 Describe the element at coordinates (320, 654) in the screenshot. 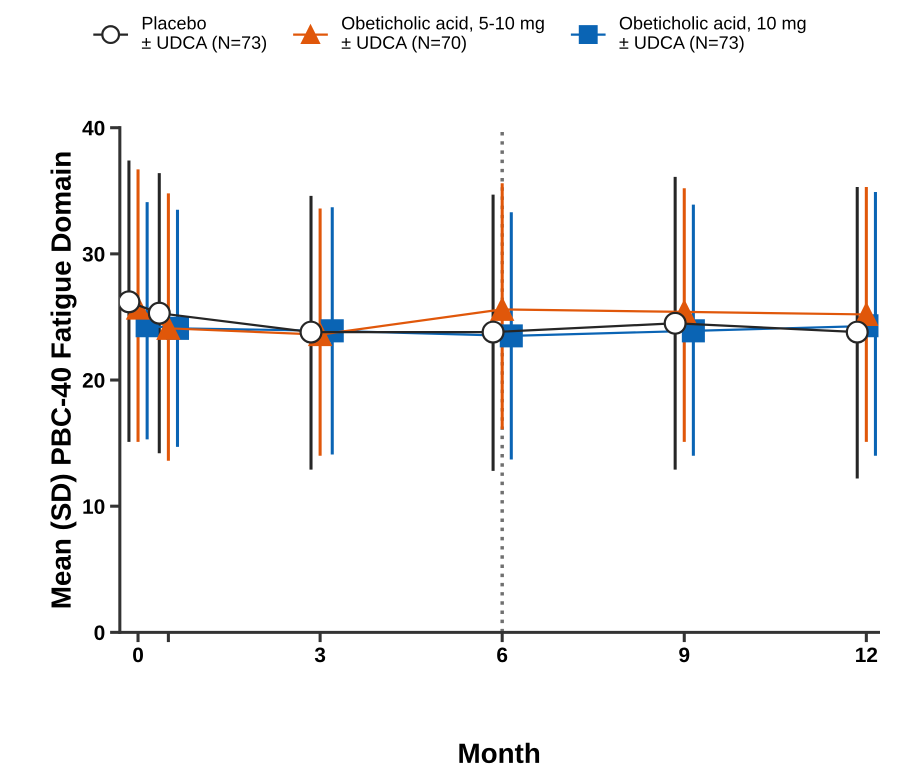

I see `x-tick-label: 3` at that location.